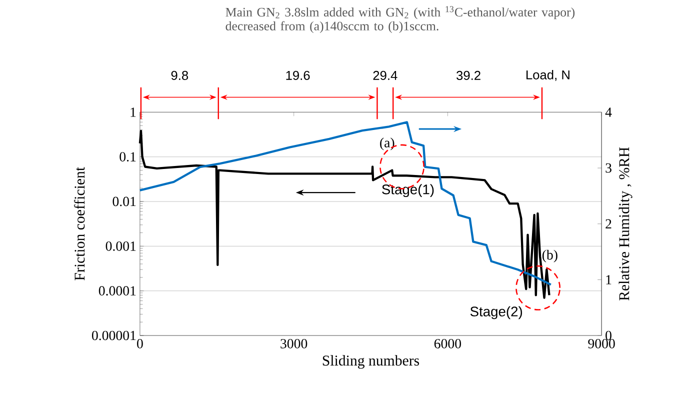 The width and height of the screenshot is (675, 409). I want to click on annotation: (b), so click(550, 256).